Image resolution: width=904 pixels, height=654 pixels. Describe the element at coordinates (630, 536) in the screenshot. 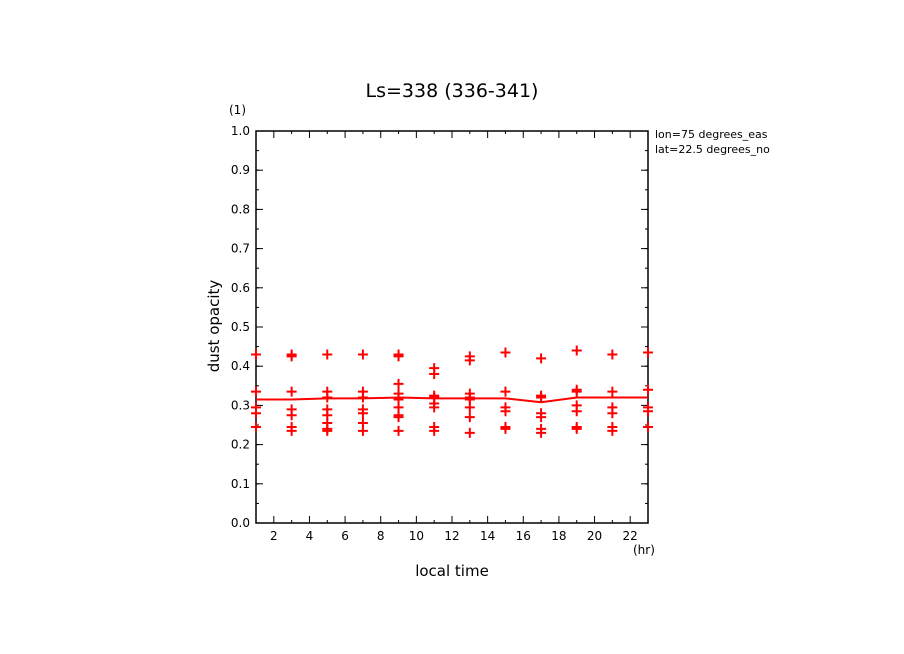

I see `x-tick-label: 22` at that location.